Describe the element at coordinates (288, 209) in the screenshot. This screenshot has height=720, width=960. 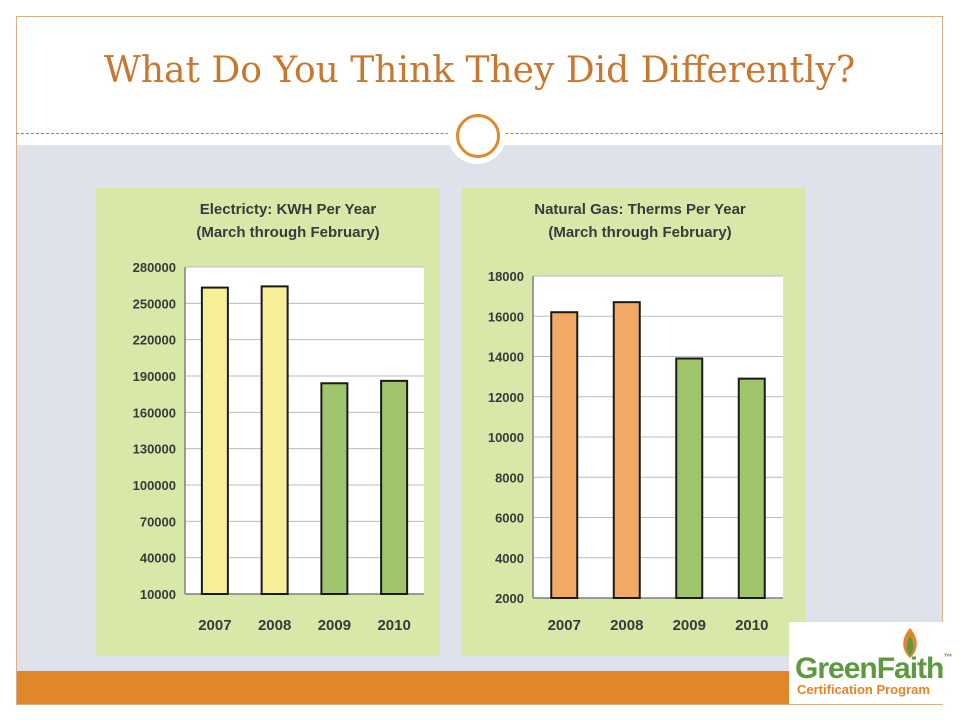
I see `chart-title: Electricty: KWH Per Year` at that location.